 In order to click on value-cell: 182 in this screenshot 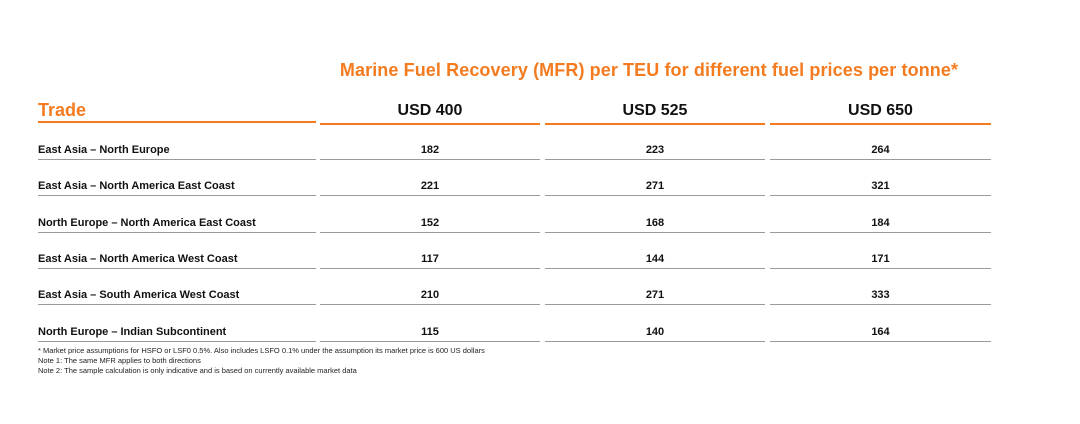, I will do `click(430, 151)`.